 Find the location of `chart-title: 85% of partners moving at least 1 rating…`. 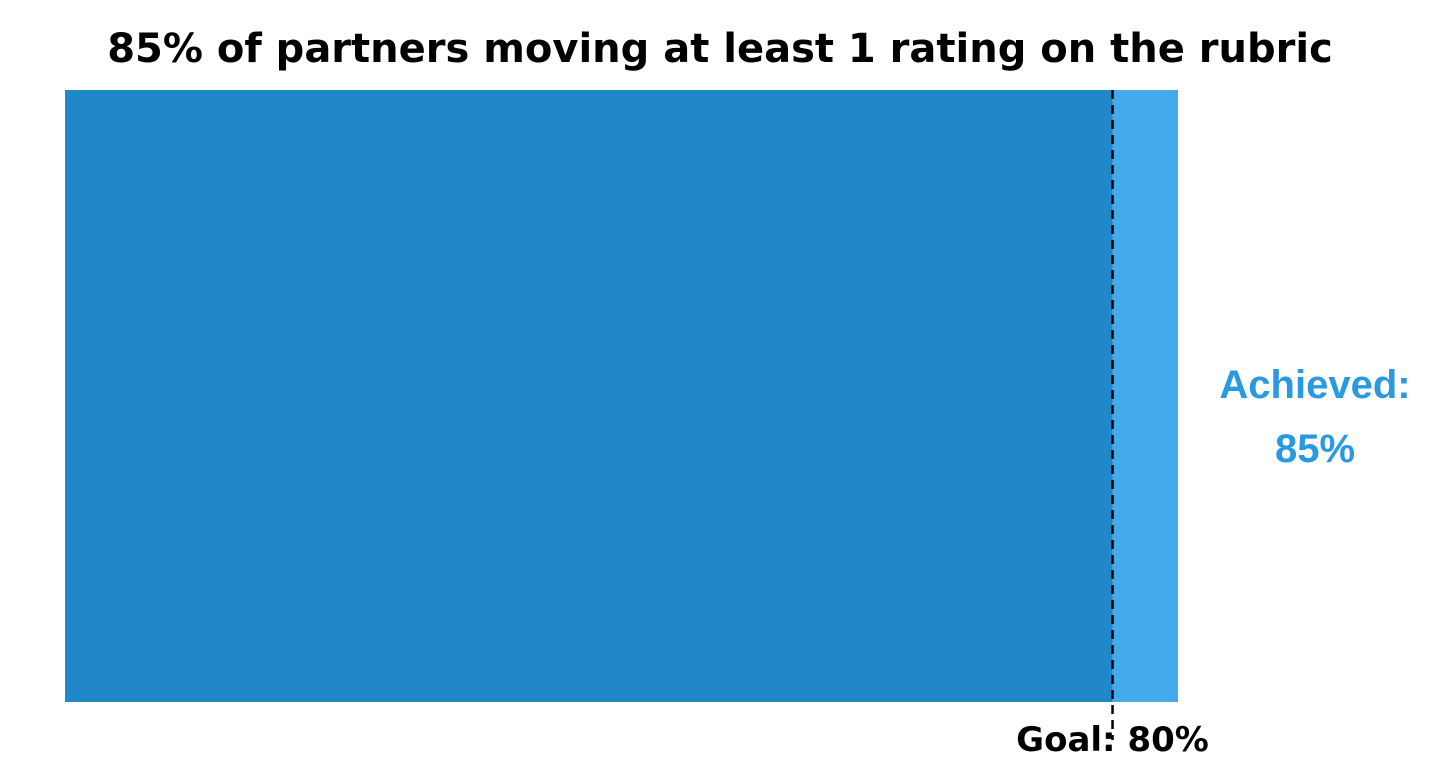

chart-title: 85% of partners moving at least 1 rating… is located at coordinates (720, 49).